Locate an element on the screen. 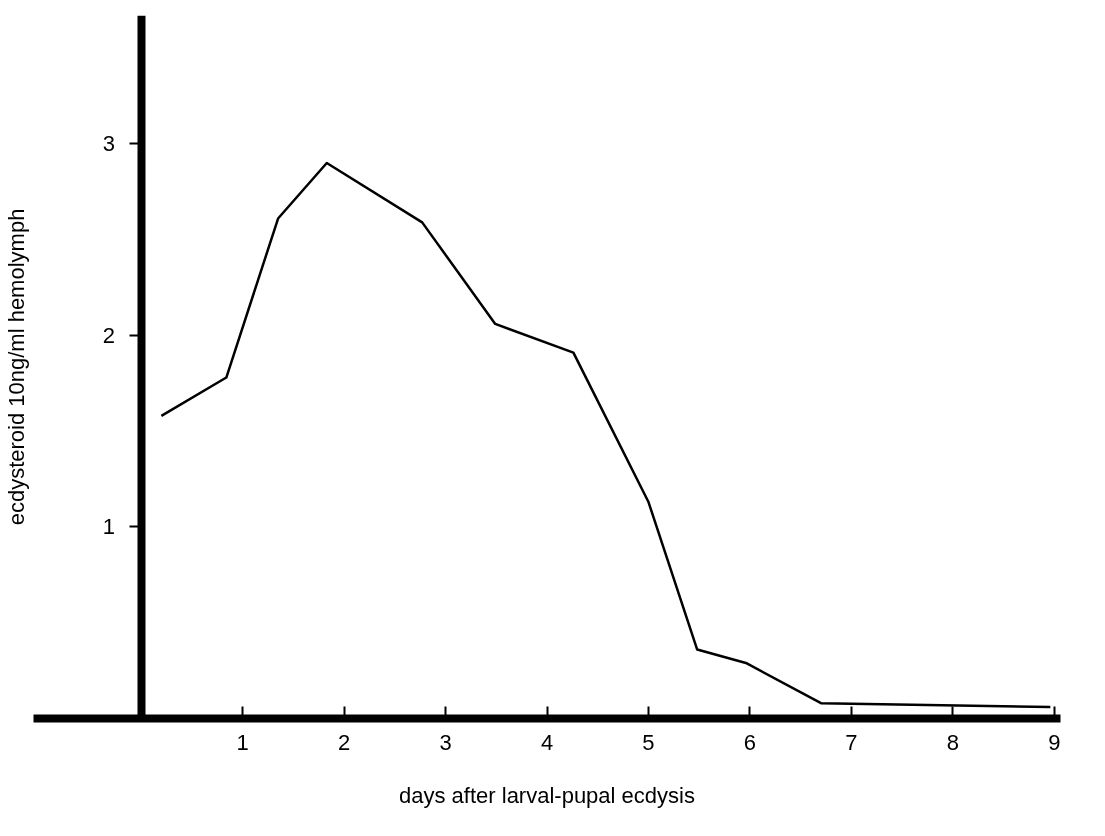 The width and height of the screenshot is (1105, 836). x-tick-label: 6 is located at coordinates (750, 742).